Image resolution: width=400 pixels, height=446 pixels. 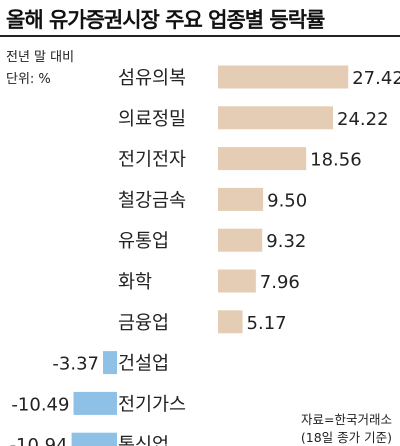 What do you see at coordinates (40, 404) in the screenshot?
I see `data-label: -10.49` at bounding box center [40, 404].